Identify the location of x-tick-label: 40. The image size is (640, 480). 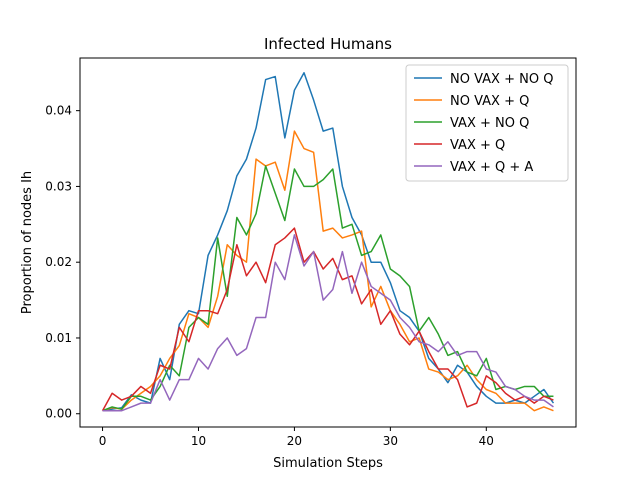
(486, 441).